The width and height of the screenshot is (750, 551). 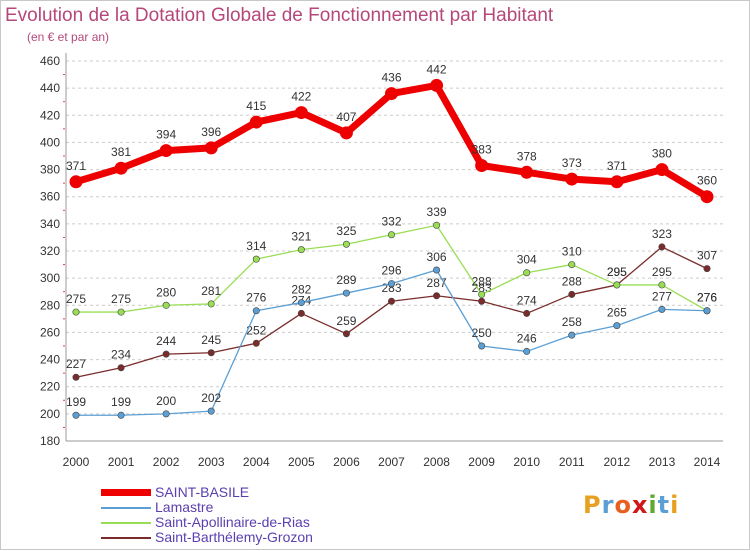 What do you see at coordinates (346, 321) in the screenshot?
I see `data-label: 259` at bounding box center [346, 321].